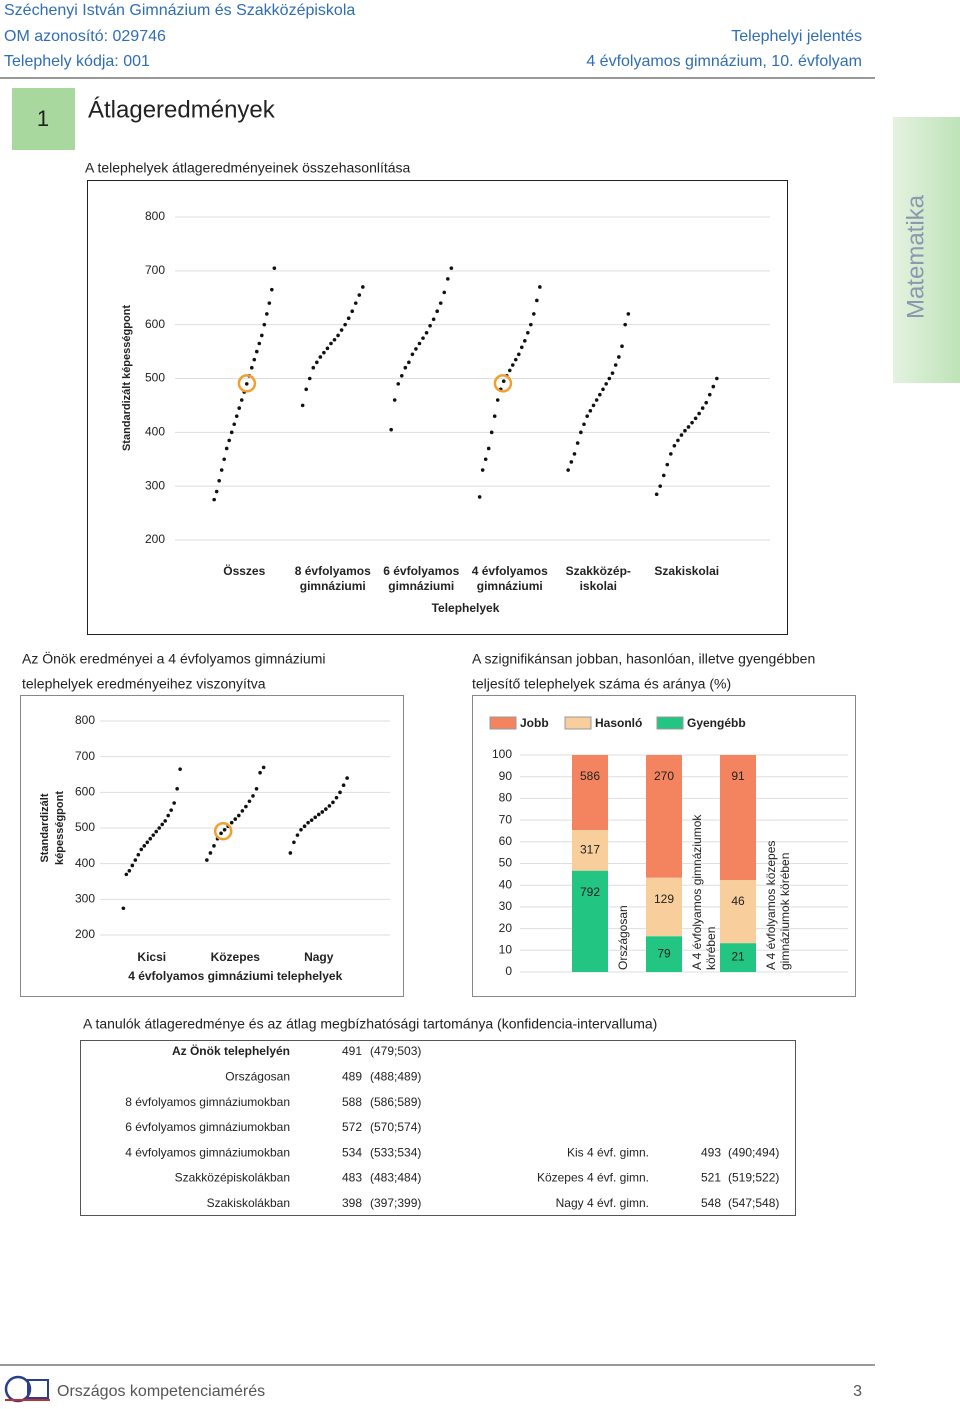  Describe the element at coordinates (506, 928) in the screenshot. I see `y-tick-label: 20` at that location.